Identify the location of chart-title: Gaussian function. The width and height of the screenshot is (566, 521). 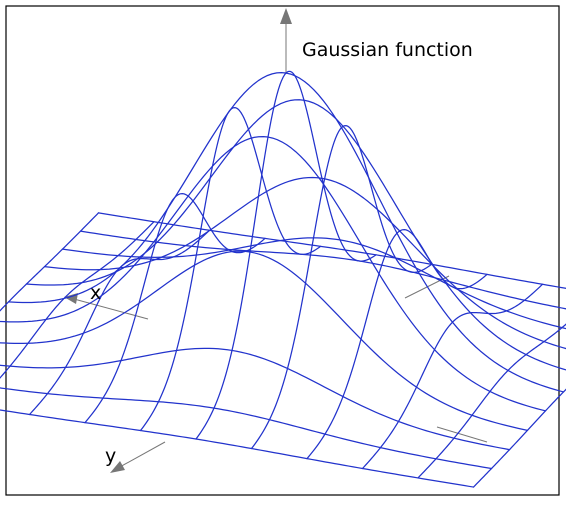
(387, 50).